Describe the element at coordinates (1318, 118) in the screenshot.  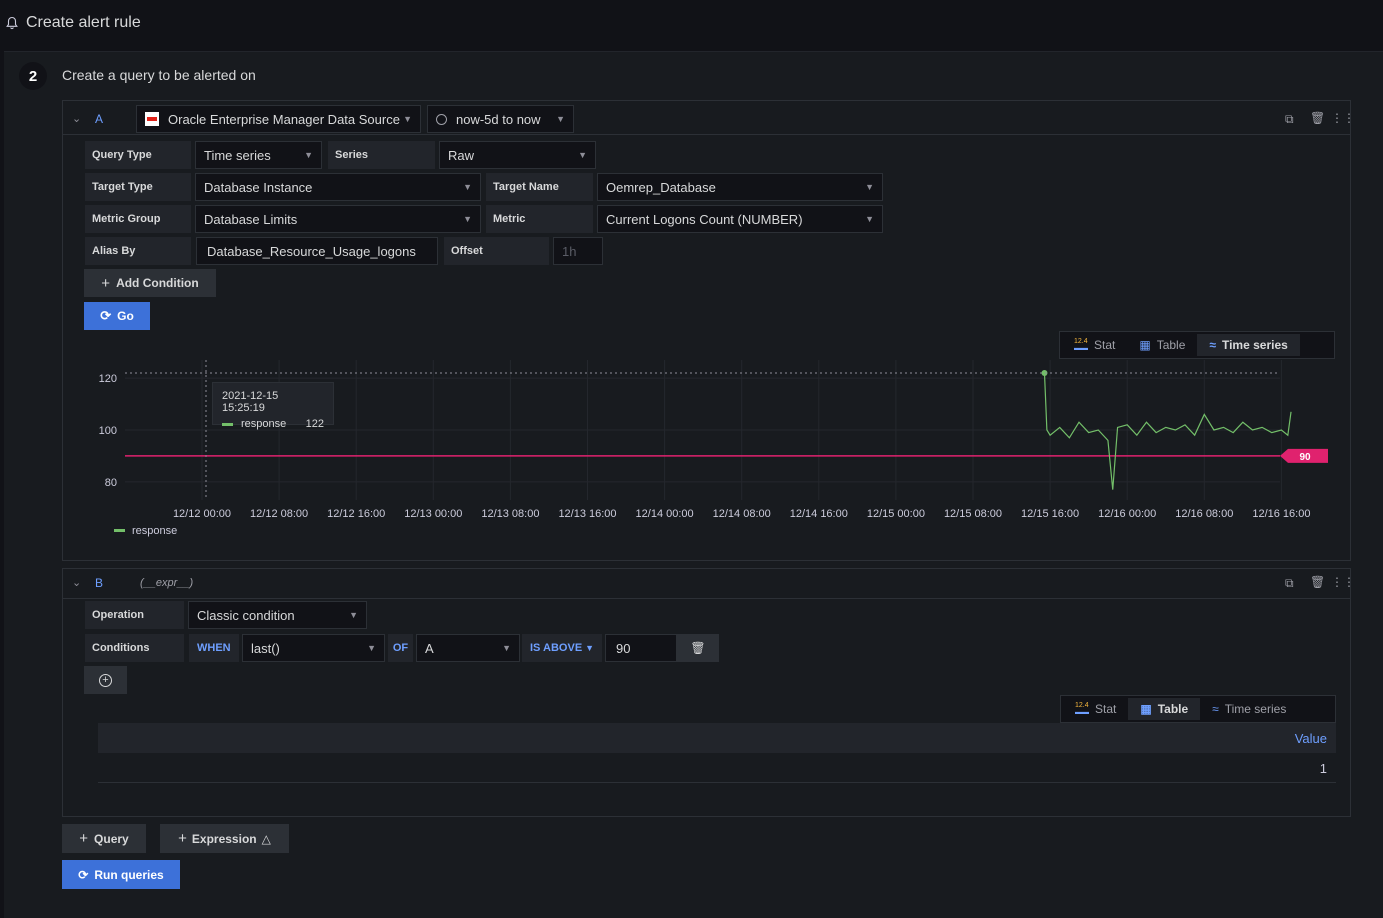
I see `delete-query-icon: 🗑` at that location.